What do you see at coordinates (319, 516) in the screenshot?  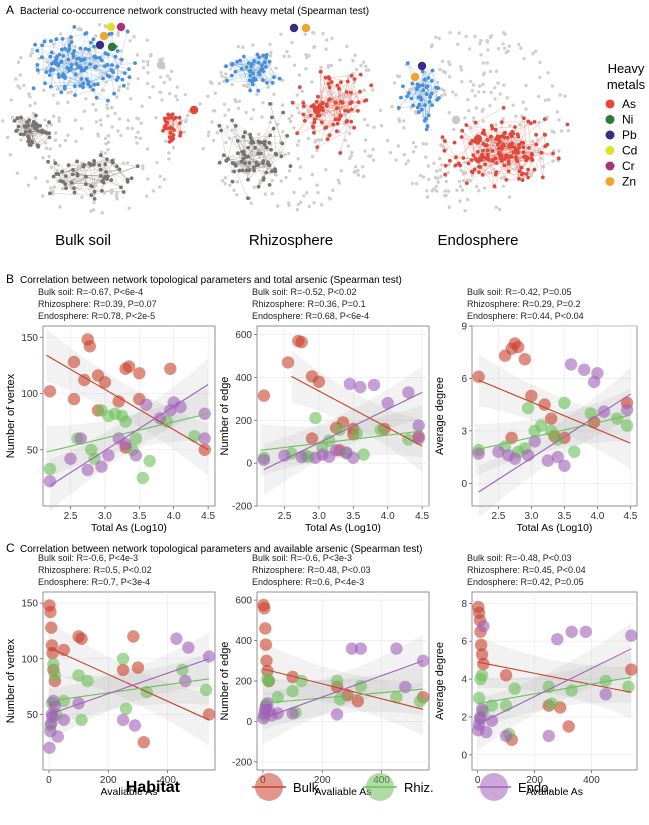 I see `x-tick-label: 3.0` at bounding box center [319, 516].